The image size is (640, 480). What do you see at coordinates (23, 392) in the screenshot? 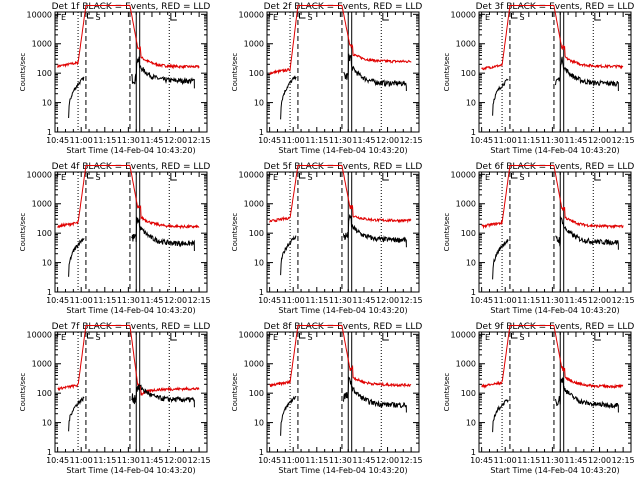
I see `chart-7-y-axis-label: Counts/sec` at bounding box center [23, 392].